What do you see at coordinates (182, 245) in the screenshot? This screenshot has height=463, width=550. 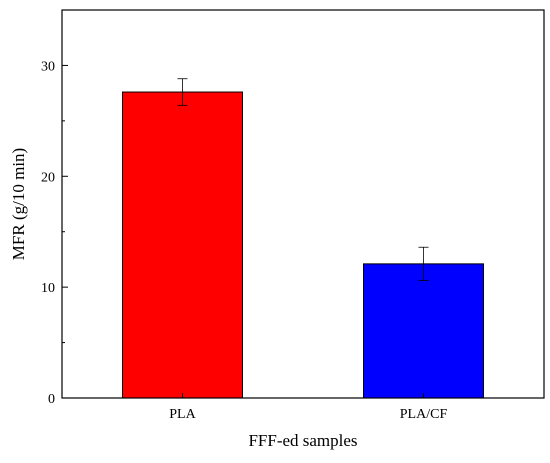 I see `bar-pla` at bounding box center [182, 245].